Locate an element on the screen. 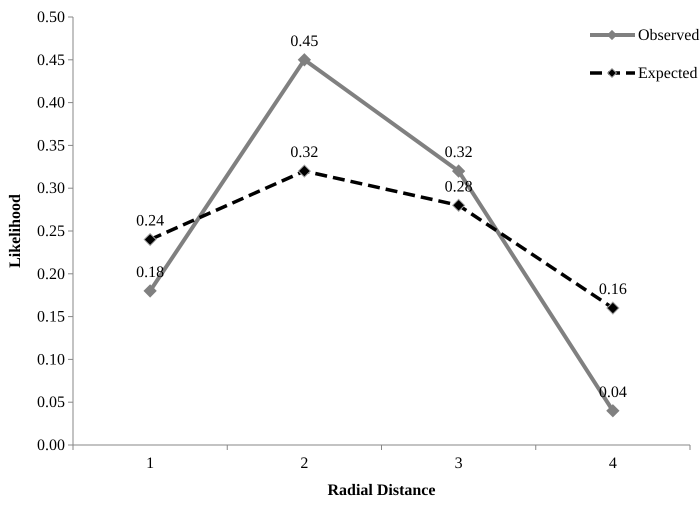 The image size is (700, 510). legend-label: Observed is located at coordinates (669, 35).